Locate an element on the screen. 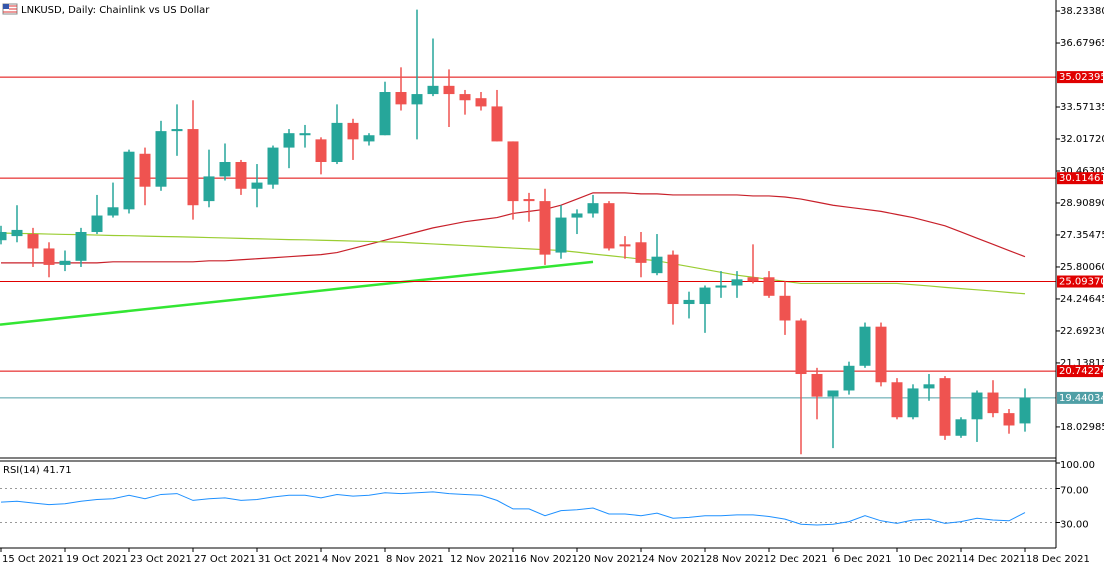  x-tick-label: 14 Dec 2021 is located at coordinates (994, 559).